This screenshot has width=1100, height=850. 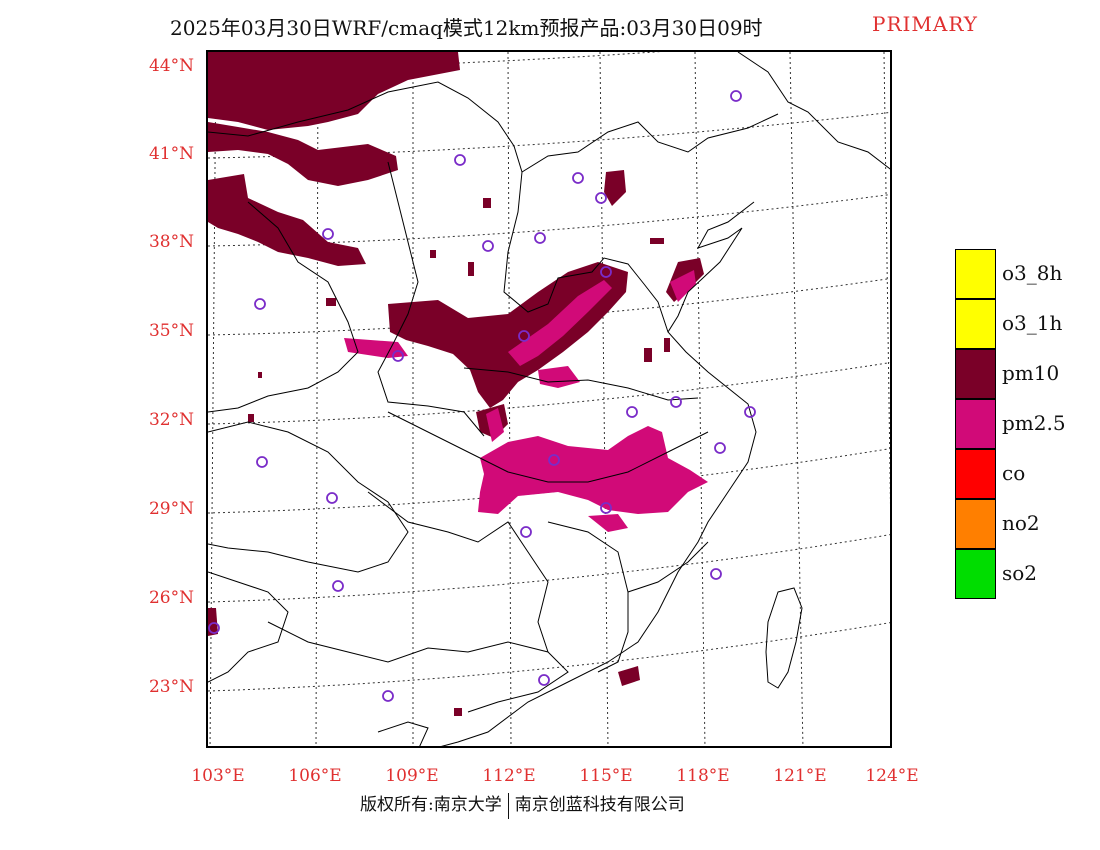 What do you see at coordinates (248, 627) in the screenshot?
I see `yunnan-border` at bounding box center [248, 627].